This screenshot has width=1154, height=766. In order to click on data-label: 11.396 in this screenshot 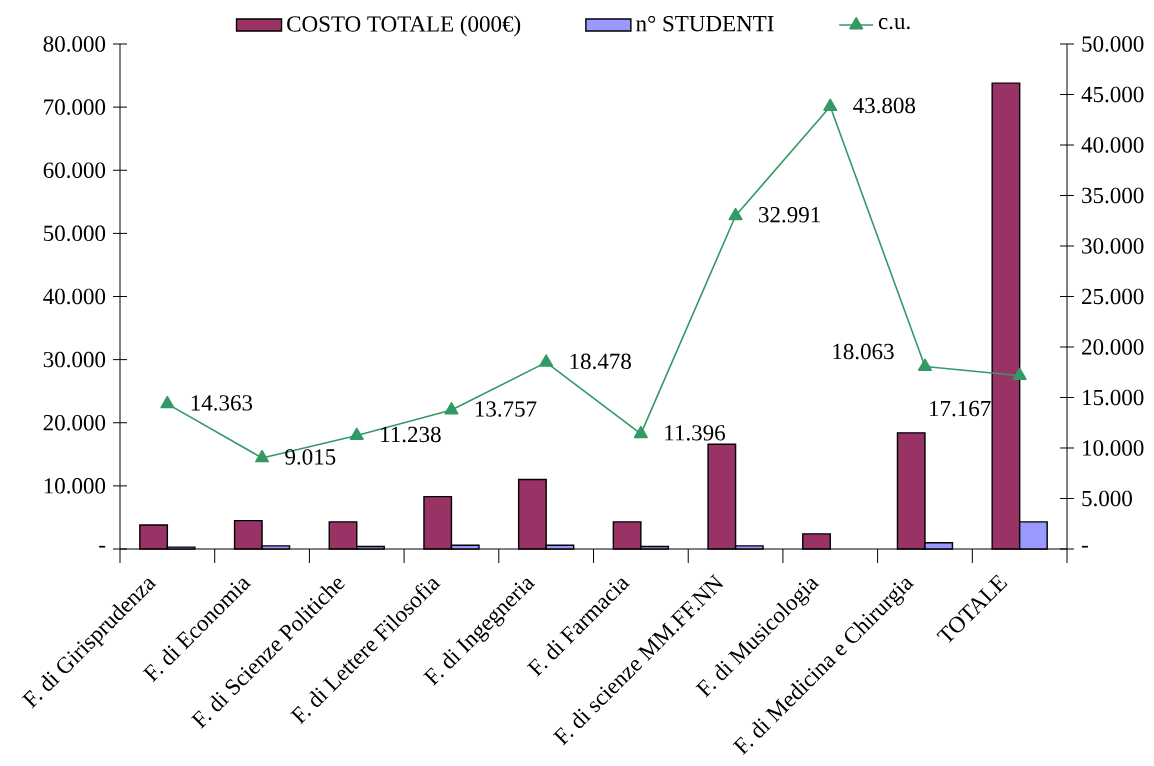, I will do `click(695, 433)`.